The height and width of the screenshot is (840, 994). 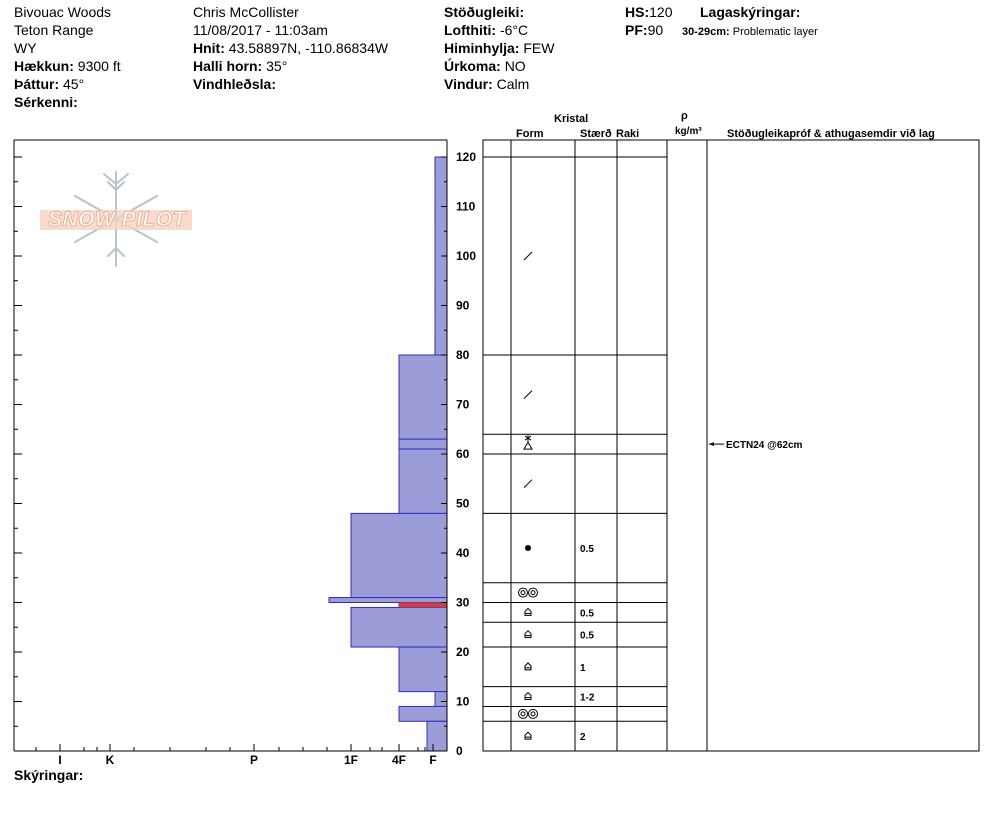 What do you see at coordinates (74, 84) in the screenshot?
I see `aspect-value: 45°` at bounding box center [74, 84].